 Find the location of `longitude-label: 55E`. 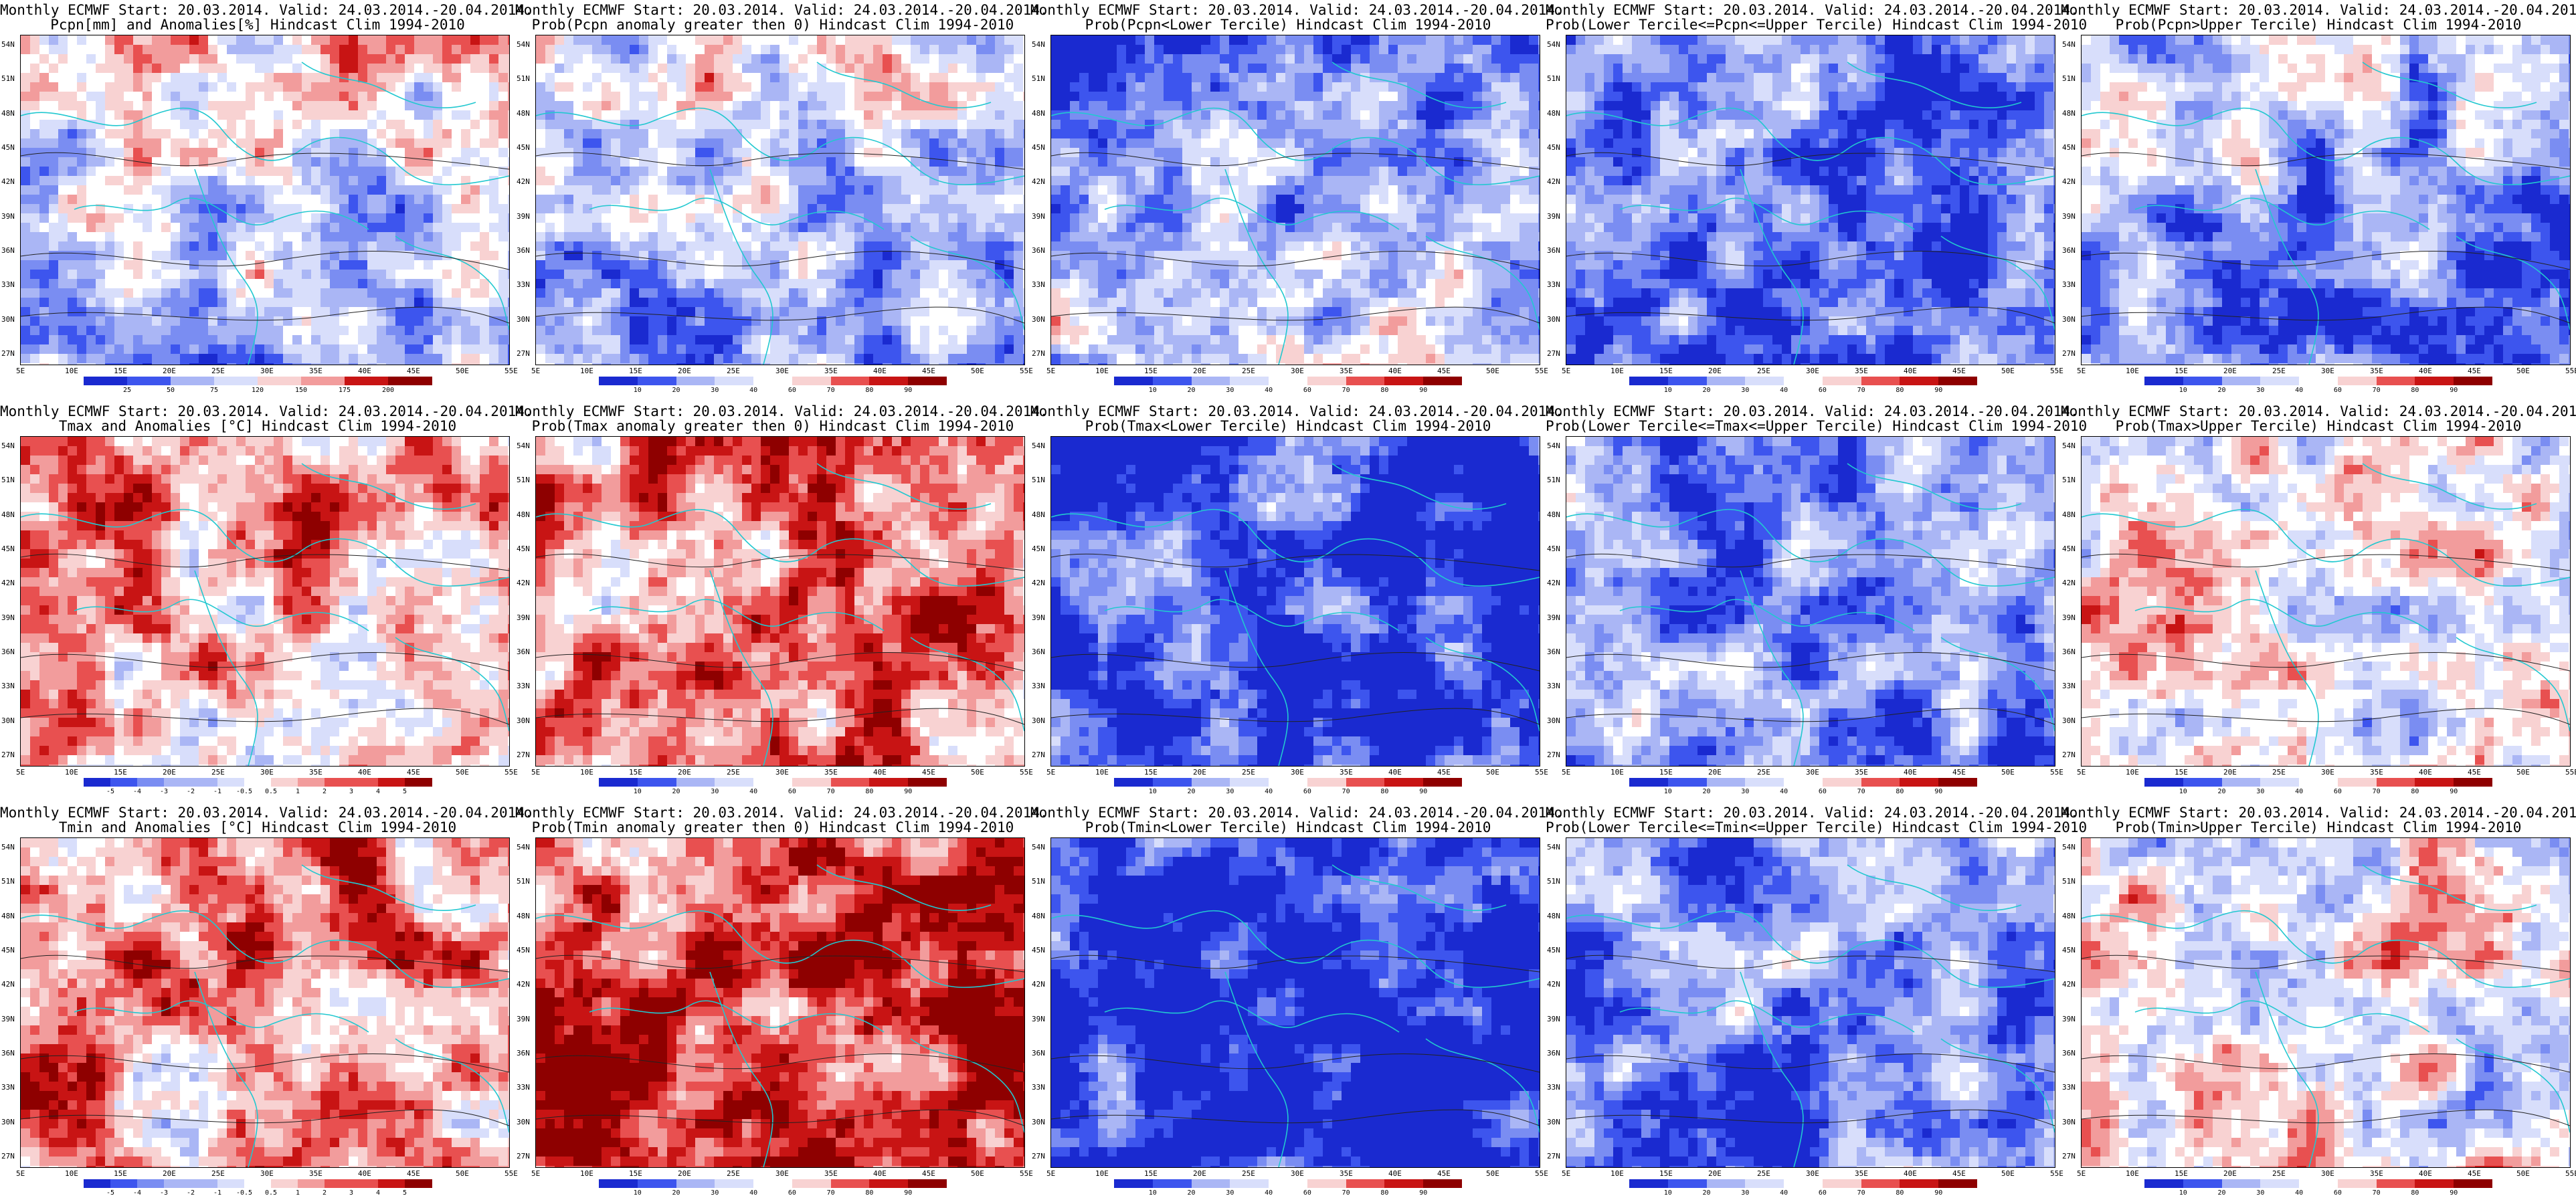

longitude-label: 55E is located at coordinates (1026, 371).